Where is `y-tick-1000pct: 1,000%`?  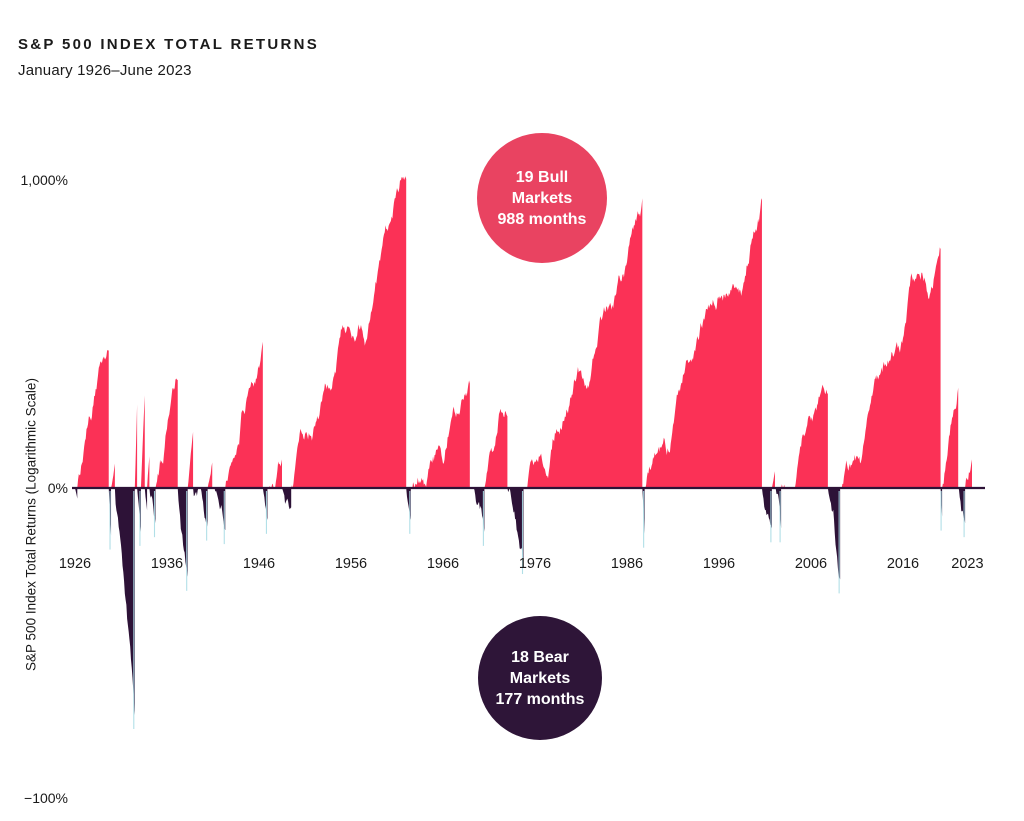 y-tick-1000pct: 1,000% is located at coordinates (44, 180).